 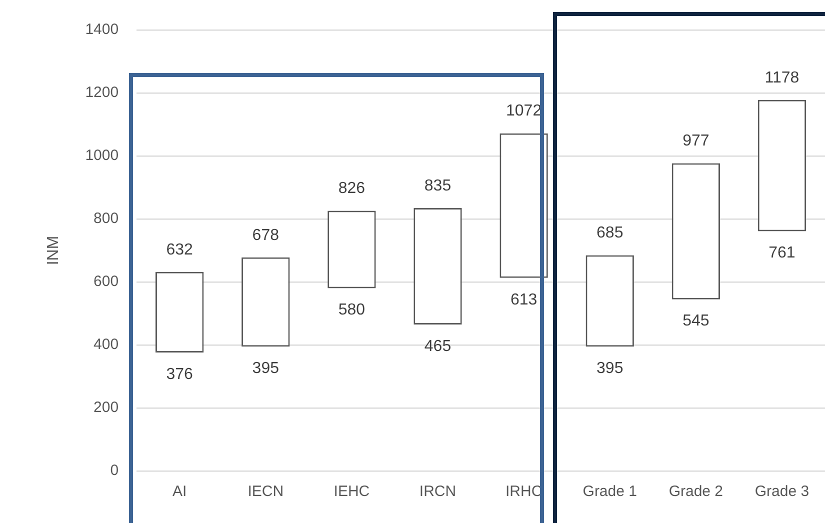 What do you see at coordinates (782, 253) in the screenshot?
I see `annotation: 761` at bounding box center [782, 253].